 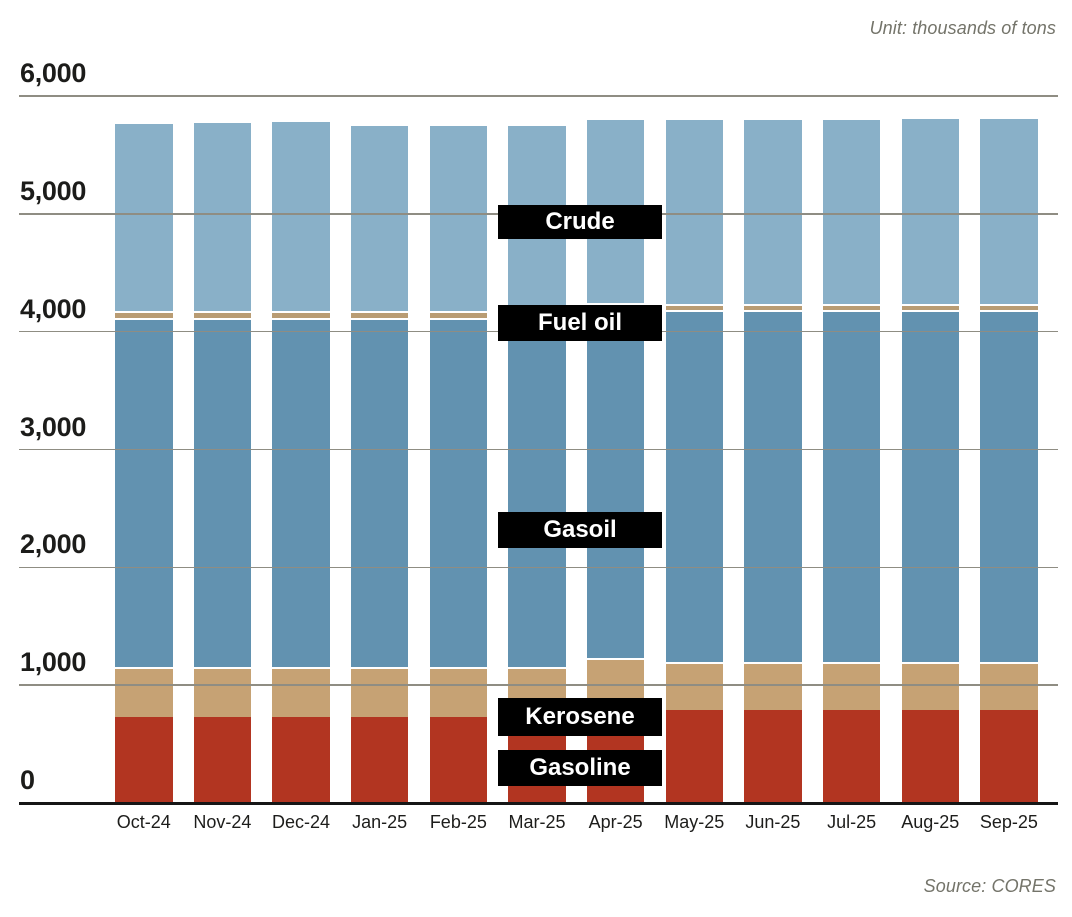 I want to click on series-label-fuel-oil: Fuel oil, so click(x=580, y=323).